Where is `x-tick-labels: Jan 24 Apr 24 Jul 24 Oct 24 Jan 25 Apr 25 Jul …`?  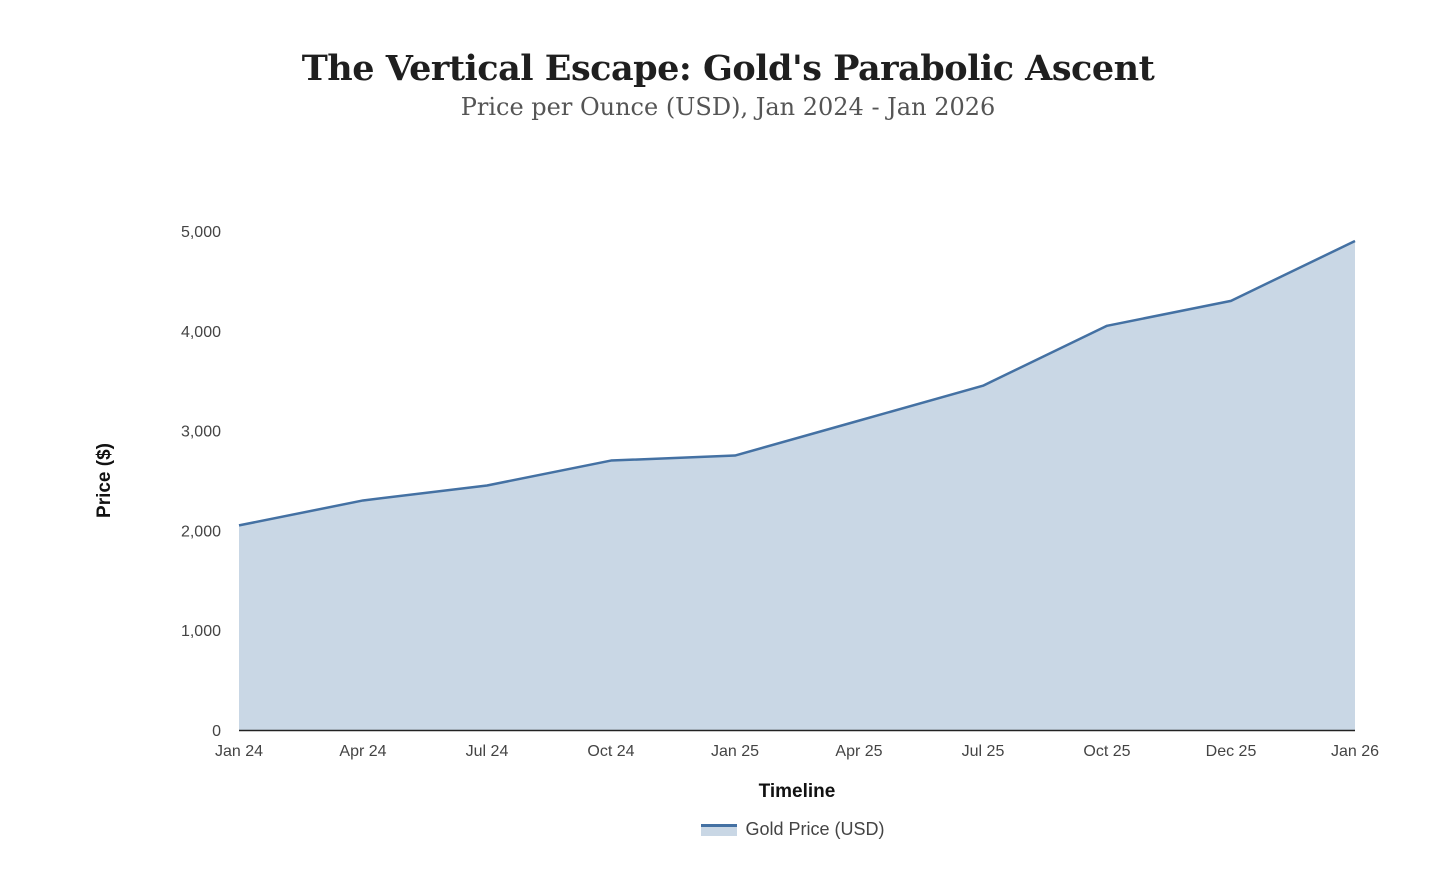
x-tick-labels: Jan 24 Apr 24 Jul 24 Oct 24 Jan 25 Apr 25 Jul … is located at coordinates (797, 751).